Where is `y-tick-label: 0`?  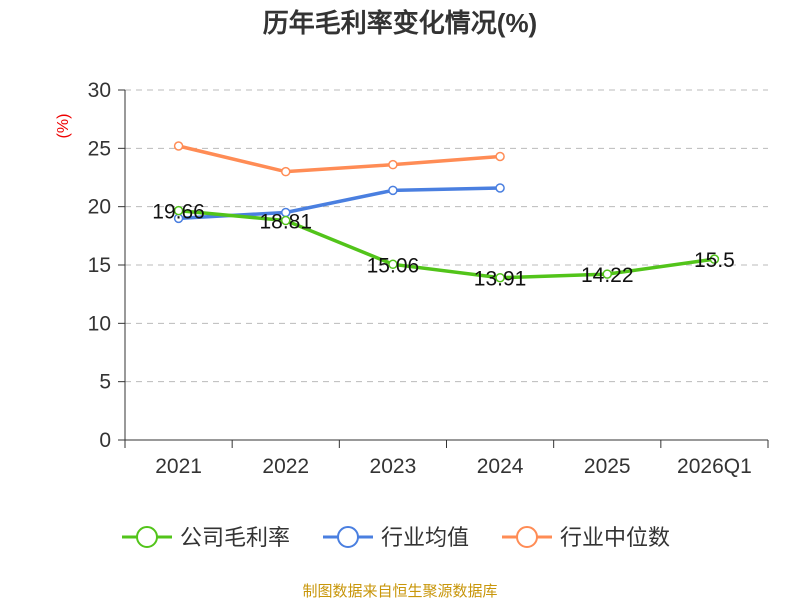
y-tick-label: 0 is located at coordinates (105, 440).